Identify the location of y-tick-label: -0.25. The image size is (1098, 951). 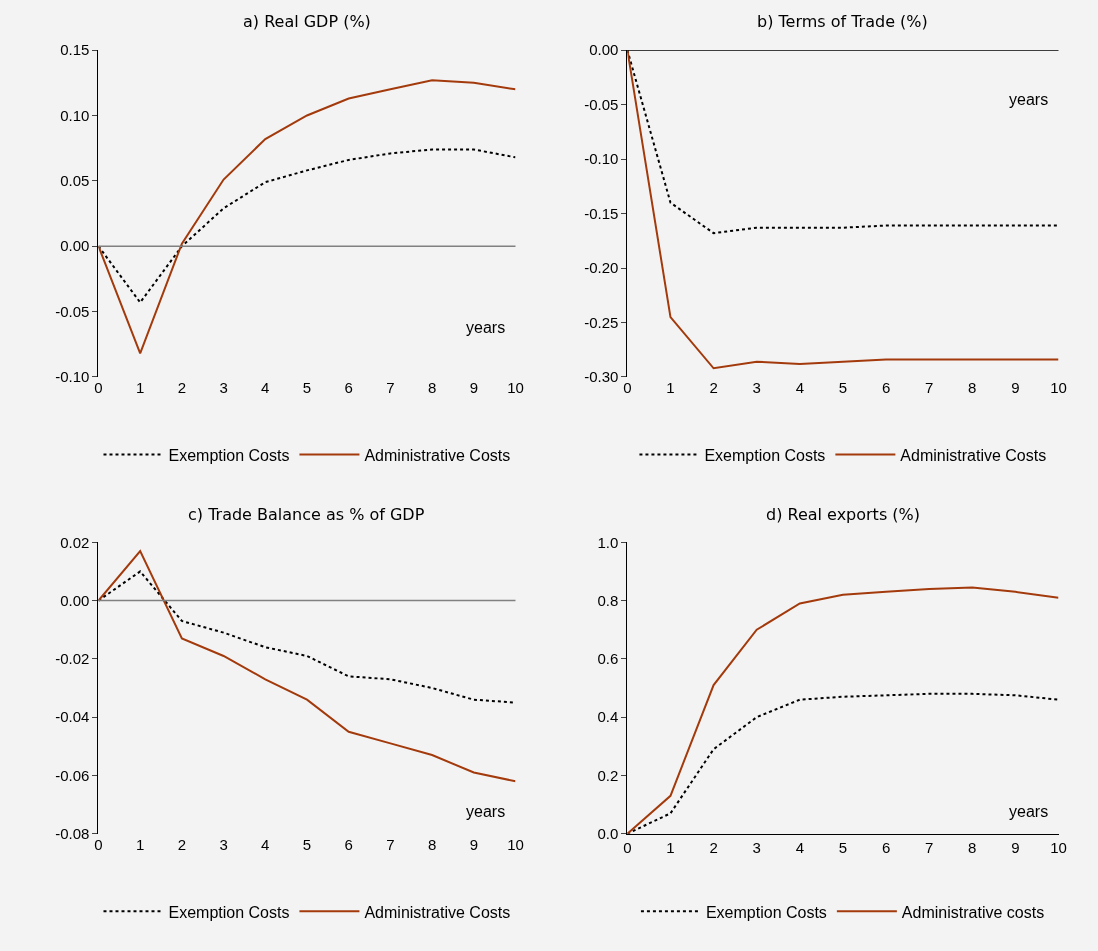
(601, 322).